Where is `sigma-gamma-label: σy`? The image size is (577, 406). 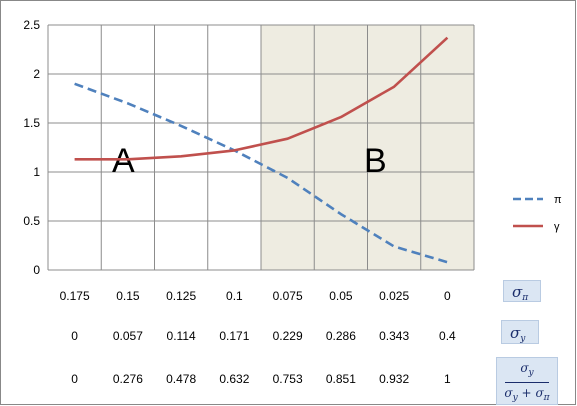
sigma-gamma-label: σy is located at coordinates (520, 332).